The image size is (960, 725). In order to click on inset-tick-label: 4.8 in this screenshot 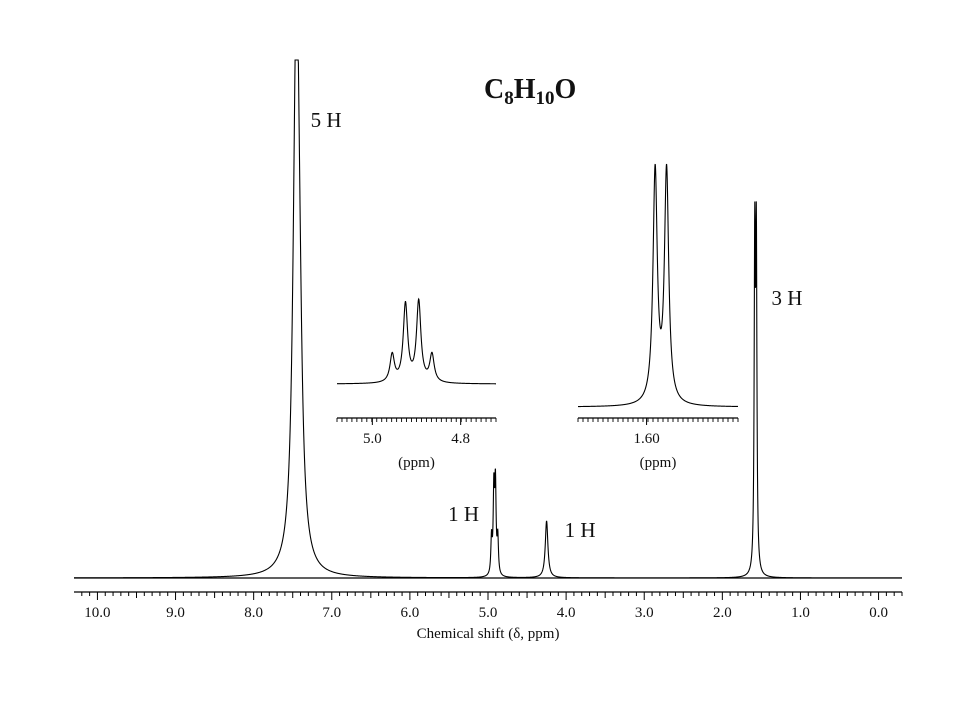, I will do `click(460, 439)`.